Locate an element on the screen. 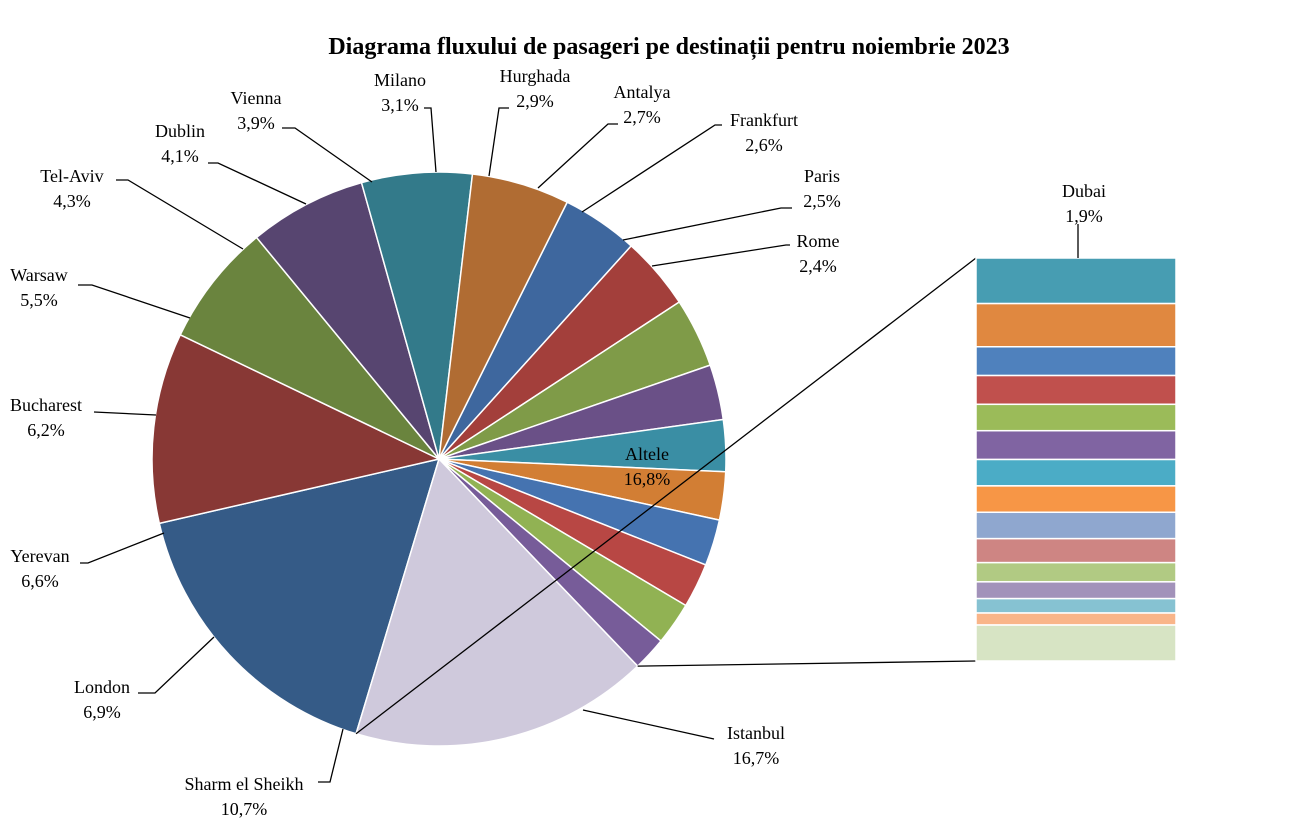  leader-line-sharm-el-sheikh is located at coordinates (331, 755).